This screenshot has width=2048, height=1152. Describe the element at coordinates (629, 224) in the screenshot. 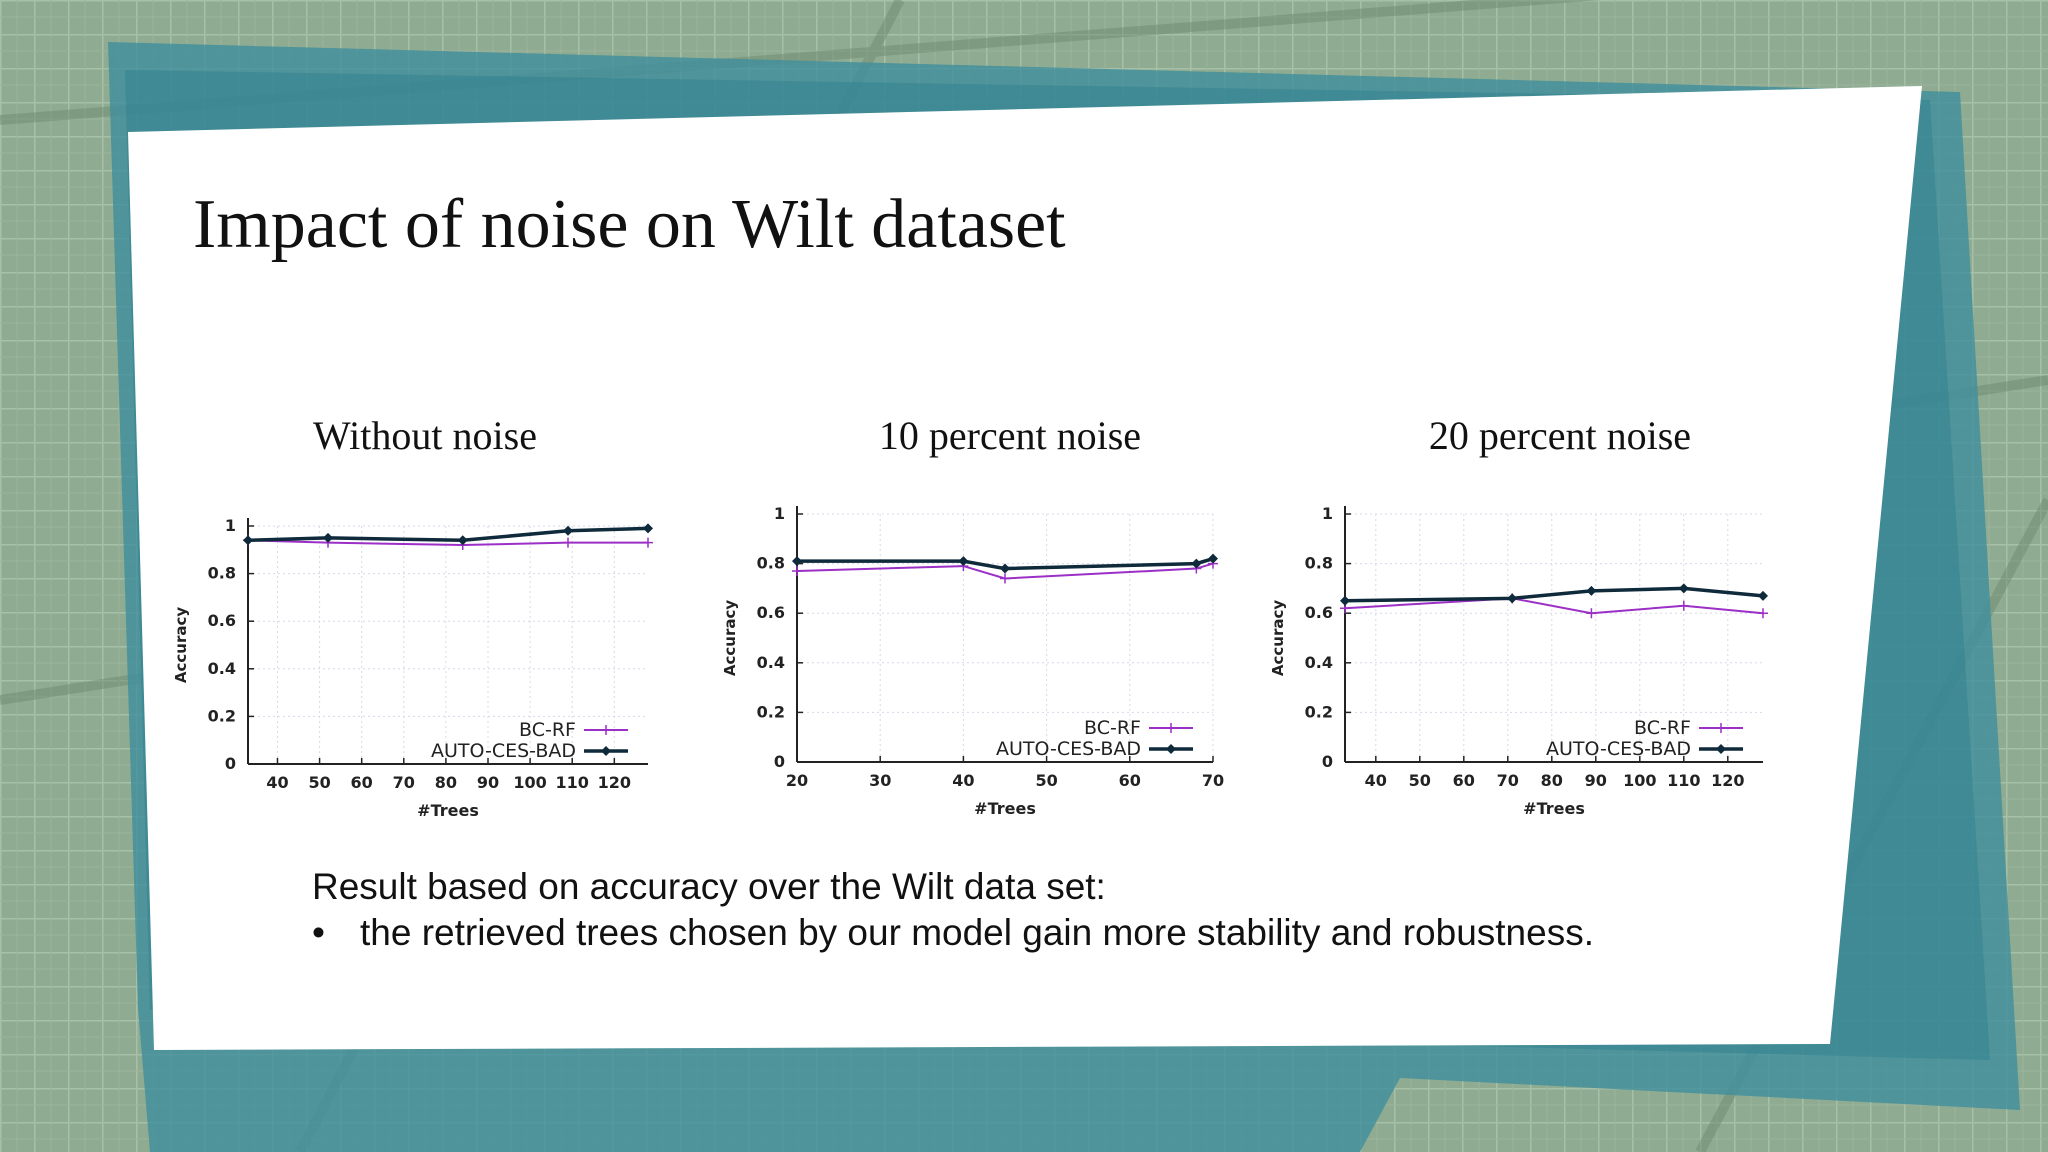

I see `slide-title: Impact of noise on Wilt dataset` at that location.